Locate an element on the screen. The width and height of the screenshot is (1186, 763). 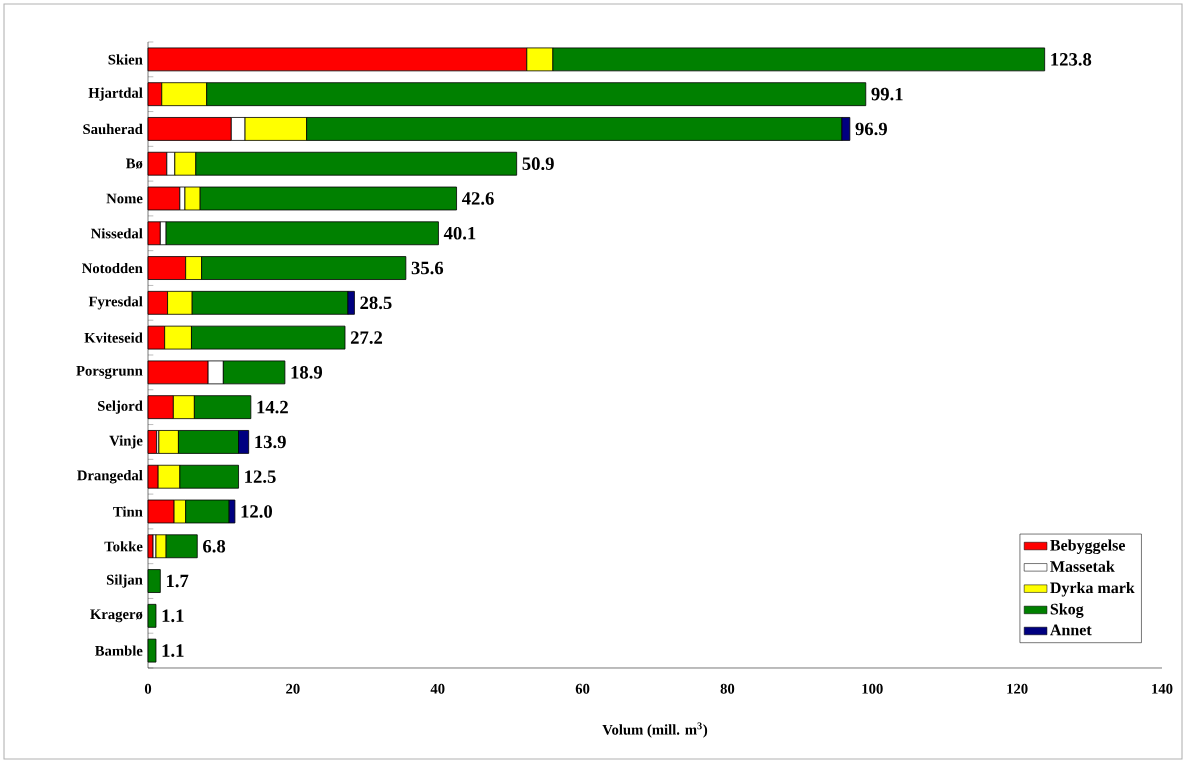
legend-label: Dyrka mark is located at coordinates (1092, 589).